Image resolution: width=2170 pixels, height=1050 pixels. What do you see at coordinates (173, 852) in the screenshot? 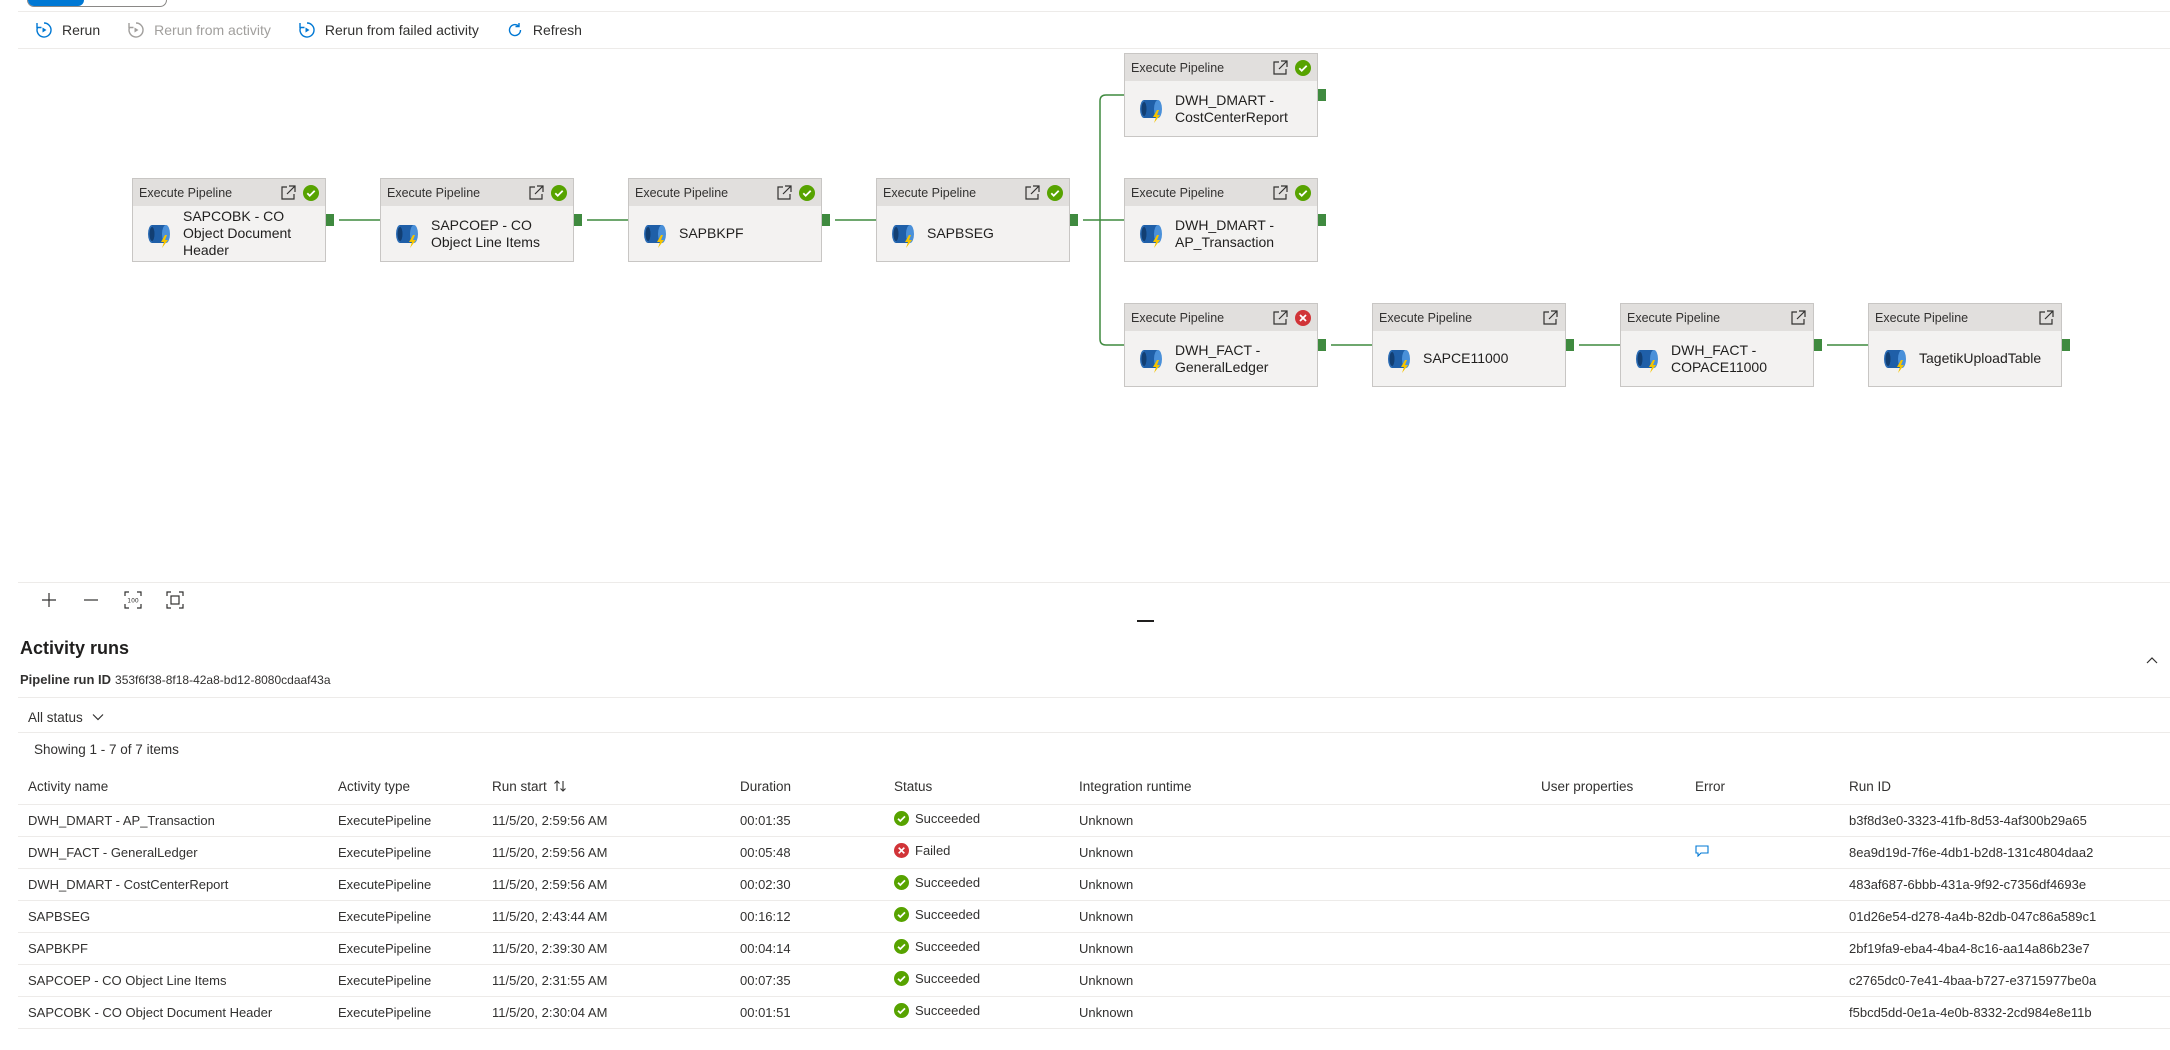
I see `activity-name-cell: DWH_FACT - GeneralLedger` at bounding box center [173, 852].